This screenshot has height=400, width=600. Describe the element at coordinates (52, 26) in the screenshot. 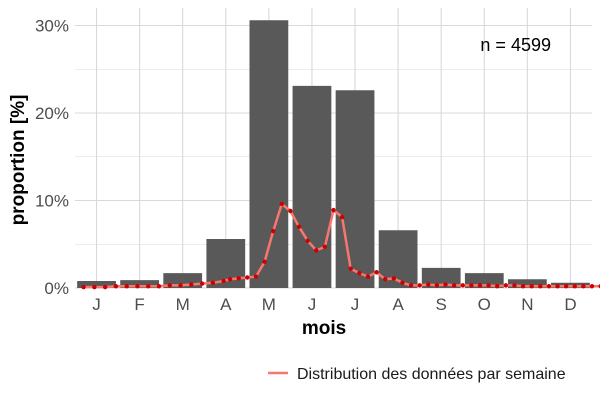

I see `y-tick-label: 30%` at that location.